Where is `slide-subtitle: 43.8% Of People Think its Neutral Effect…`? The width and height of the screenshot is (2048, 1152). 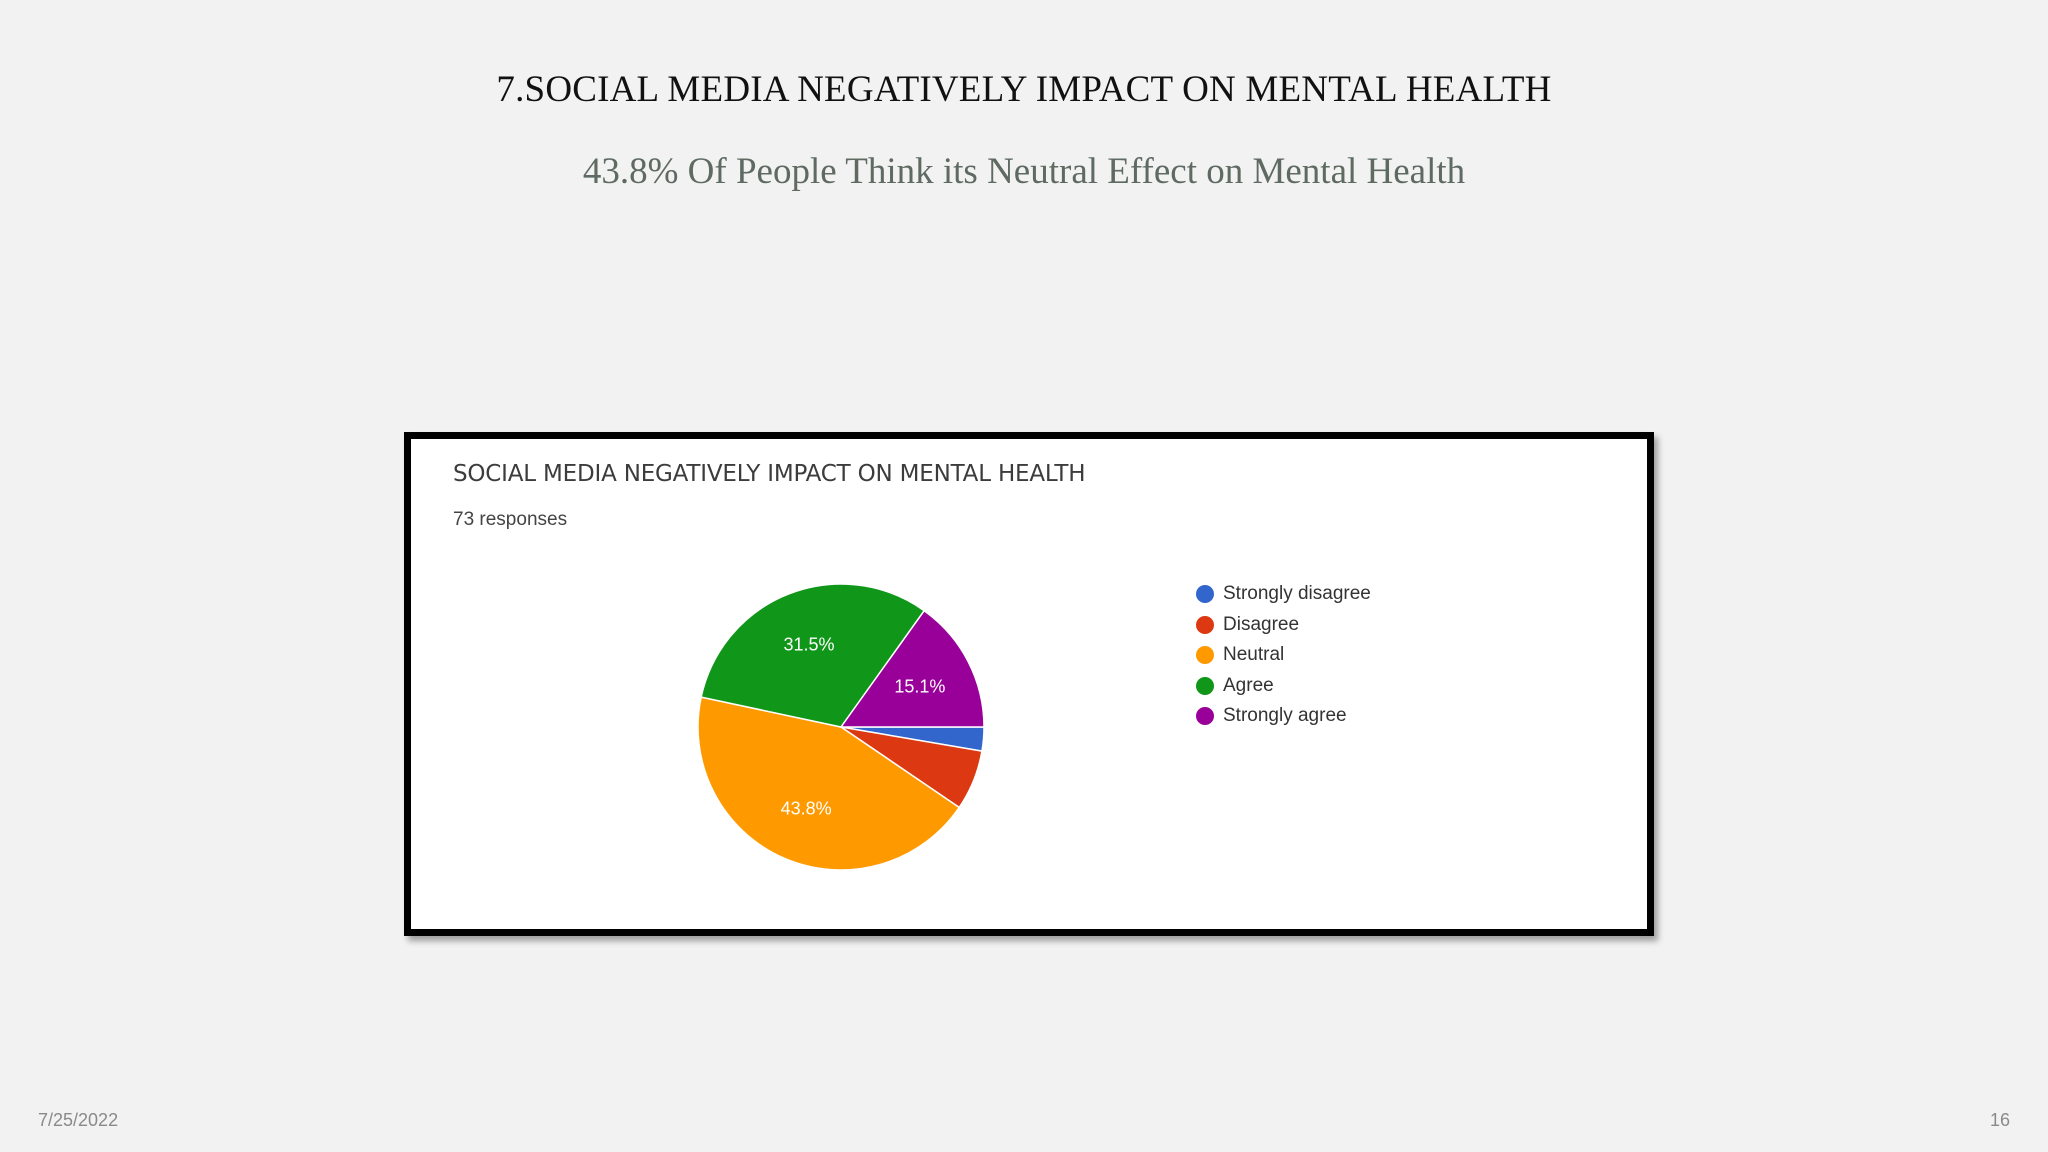
slide-subtitle: 43.8% Of People Think its Neutral Effect… is located at coordinates (1024, 171).